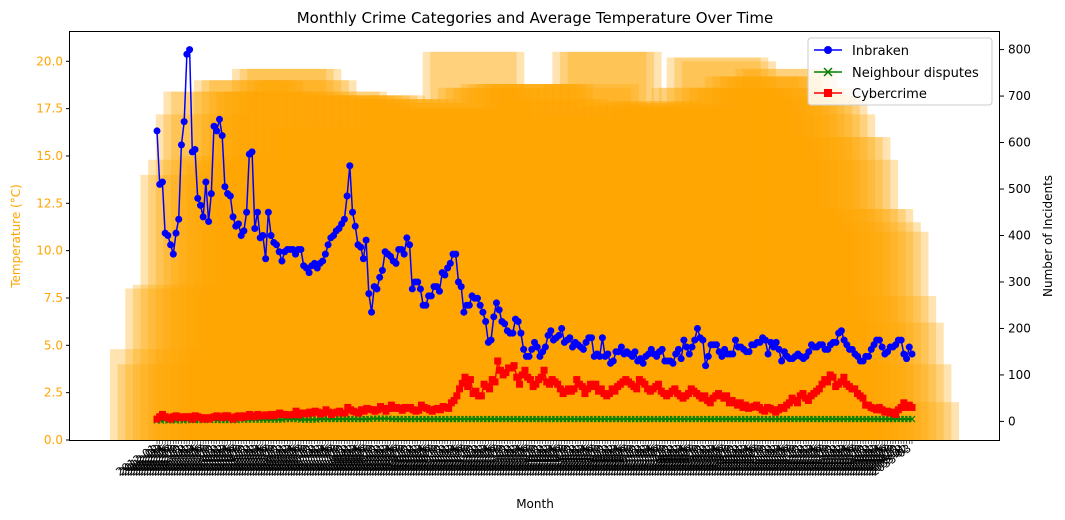 Image resolution: width=1065 pixels, height=520 pixels. I want to click on legend-marker-cybercrime, so click(828, 93).